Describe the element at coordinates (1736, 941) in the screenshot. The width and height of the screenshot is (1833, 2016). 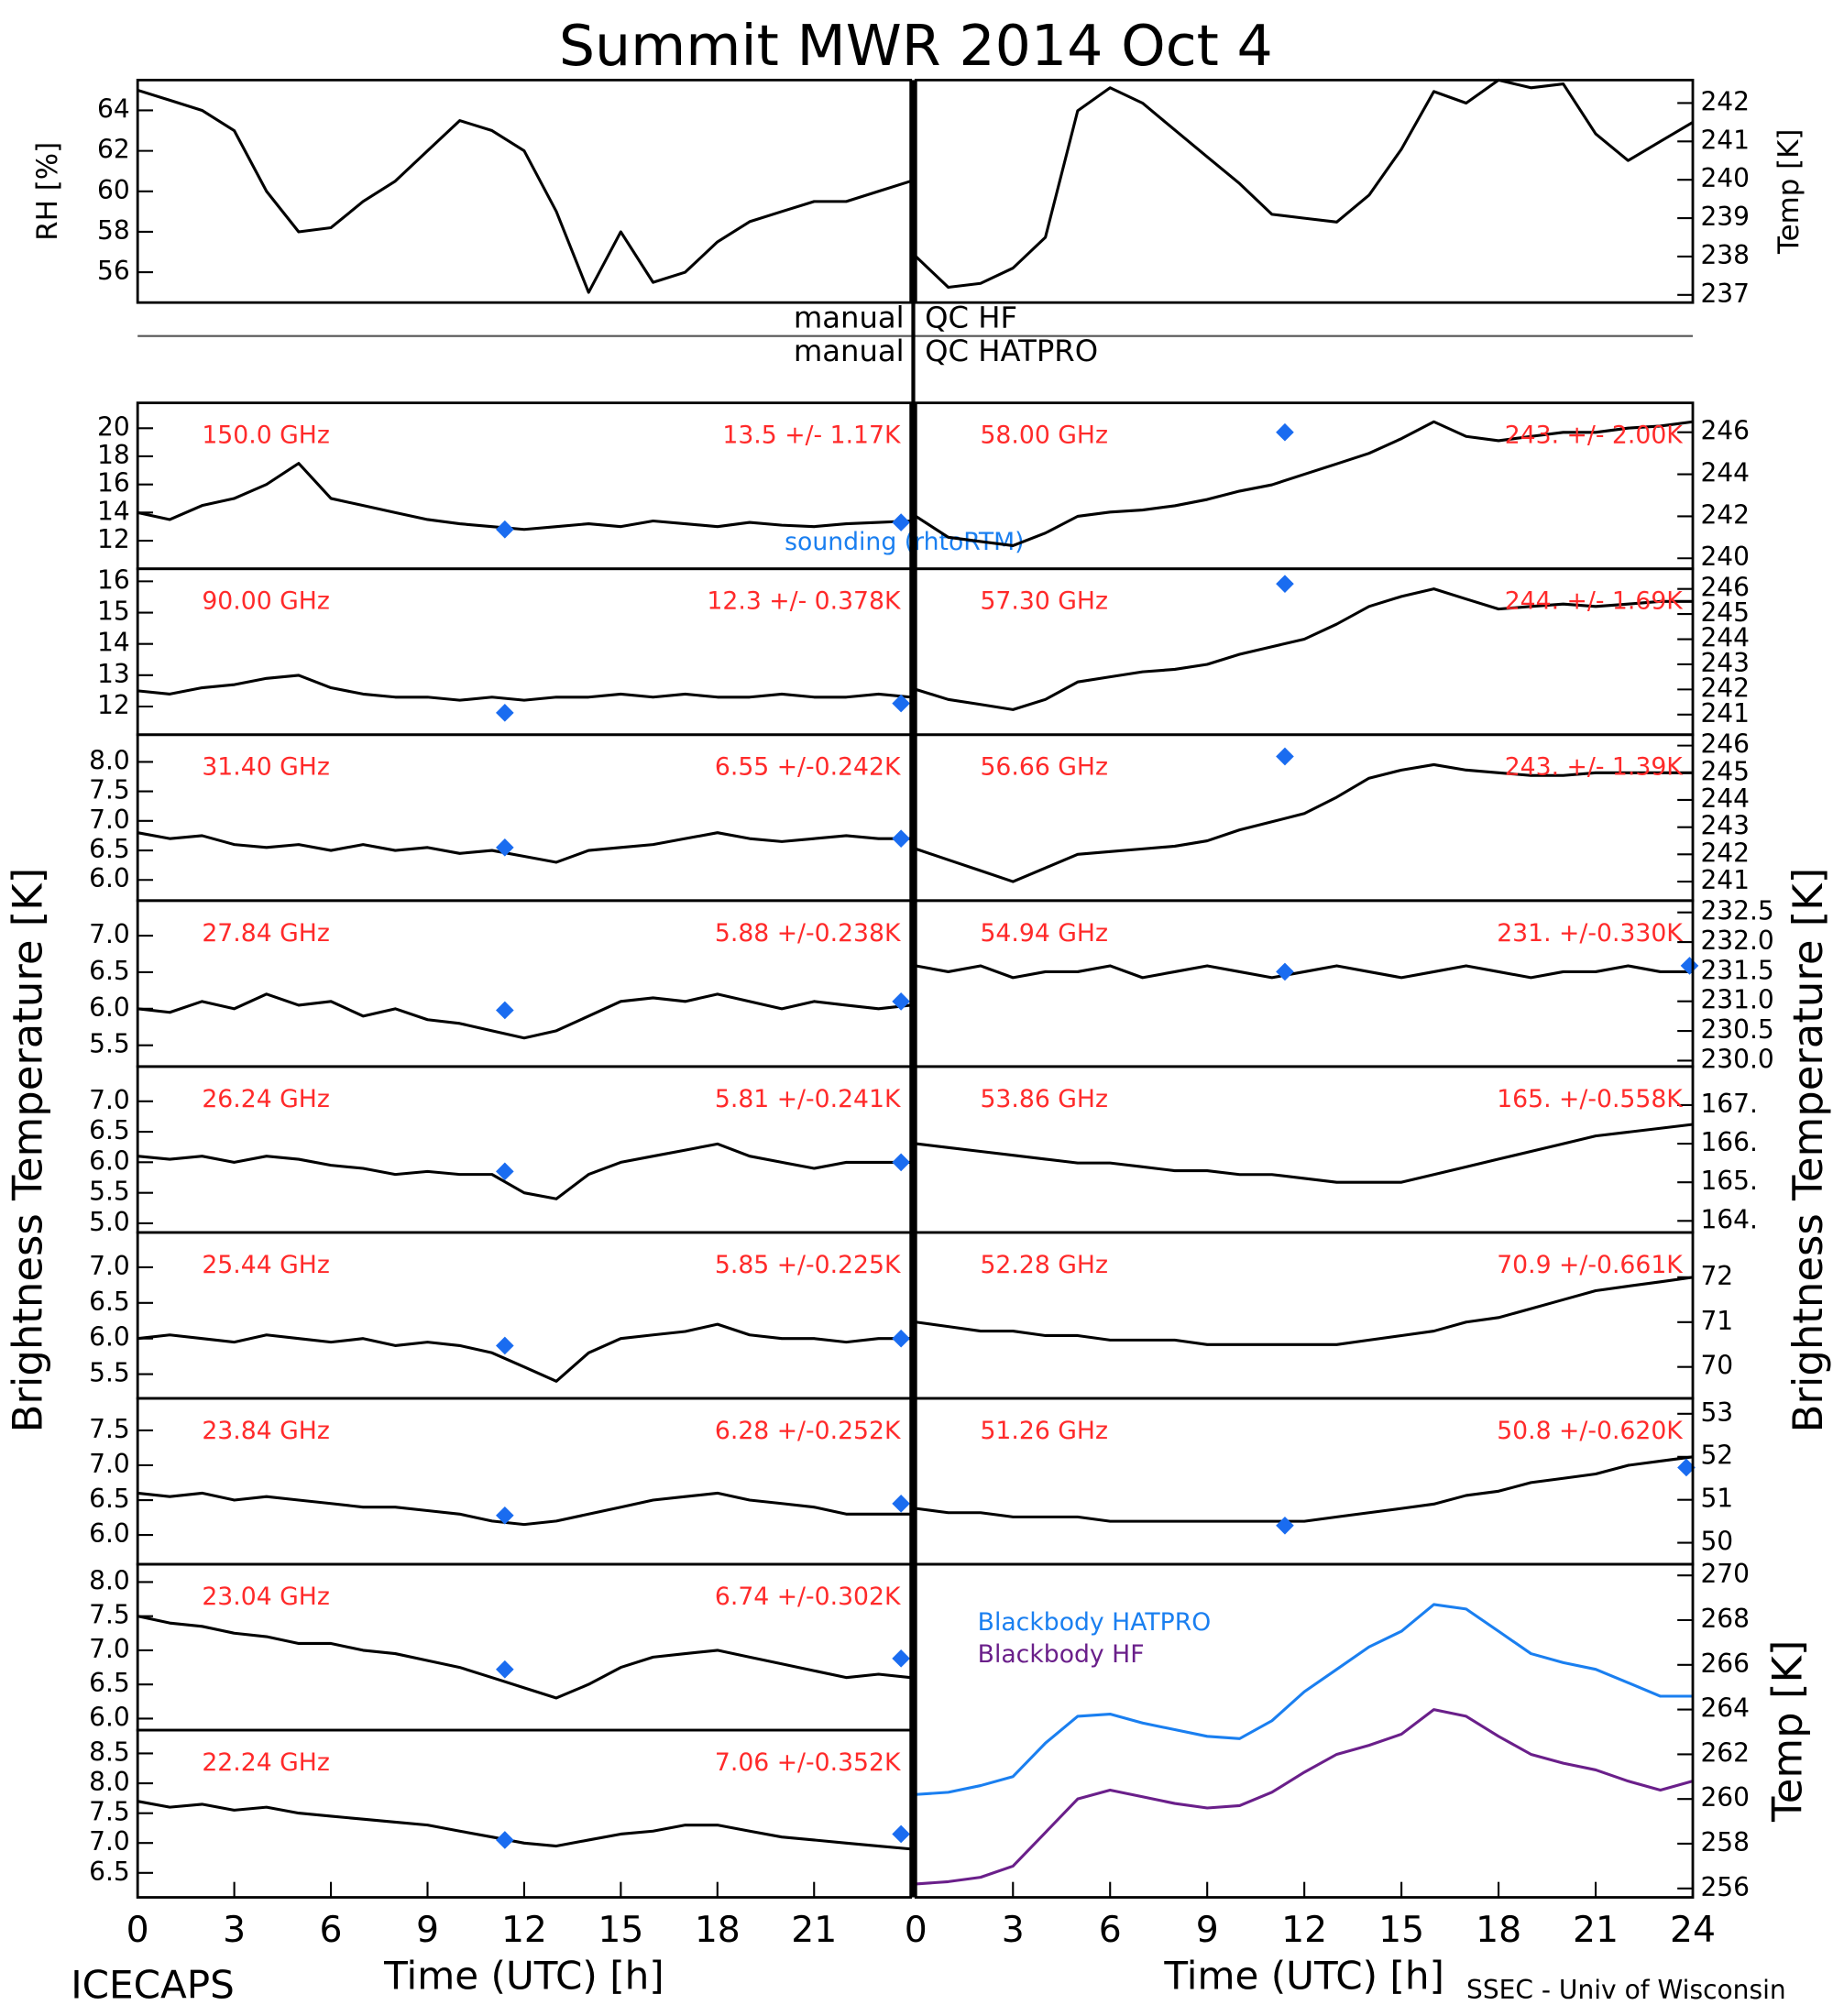
I see `y-tick-label: 232.0` at that location.